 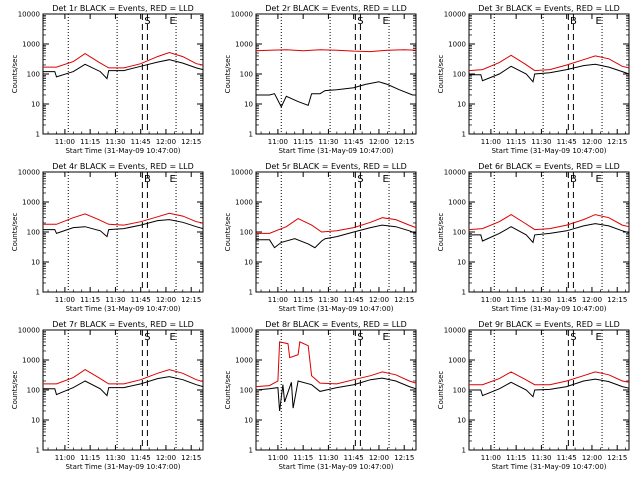 What do you see at coordinates (123, 166) in the screenshot?
I see `chart-title: Det 4r BLACK = Events, RED = LLD` at bounding box center [123, 166].